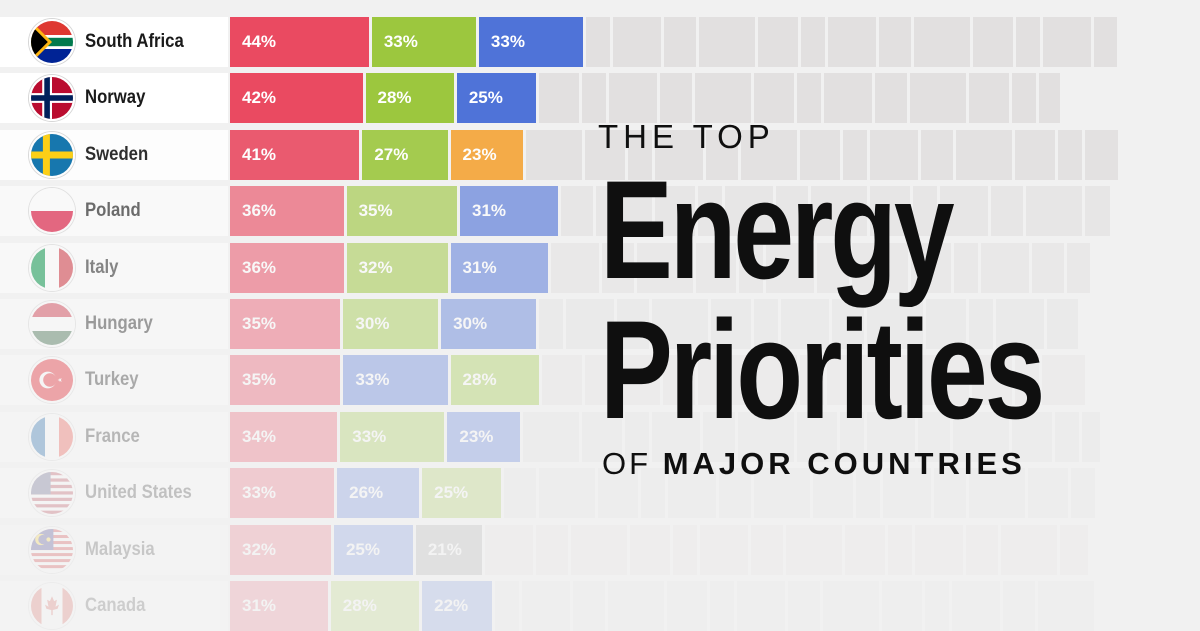 The image size is (1200, 631). Describe the element at coordinates (52, 211) in the screenshot. I see `flag-poland-icon` at that location.